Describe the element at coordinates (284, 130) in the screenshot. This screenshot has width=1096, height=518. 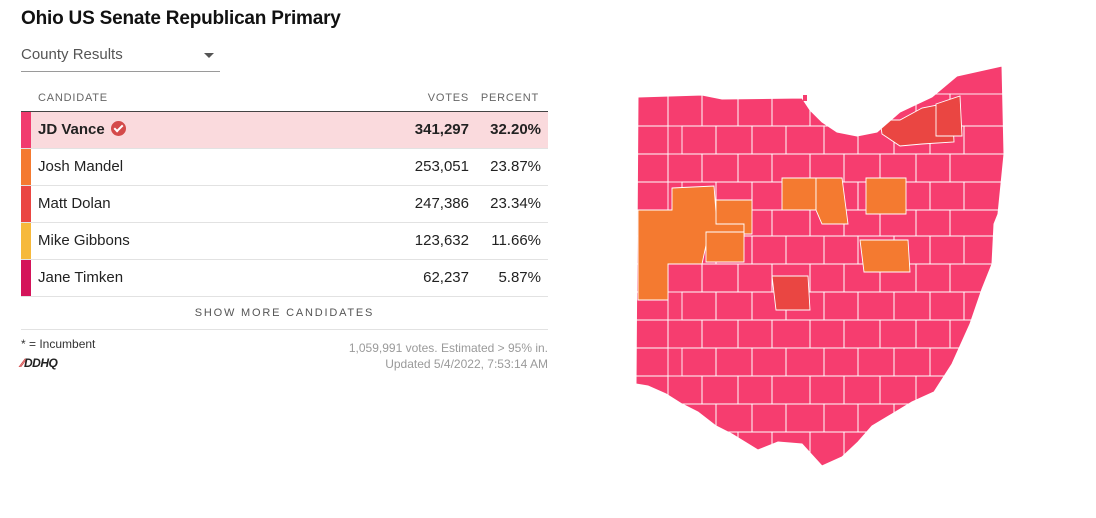
I see `candidate-row-vance: JD Vance 341,297 32.20%` at that location.